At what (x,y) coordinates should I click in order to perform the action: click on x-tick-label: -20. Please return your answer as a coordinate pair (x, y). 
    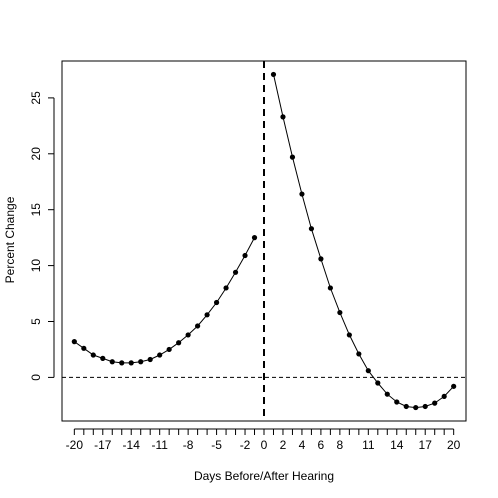
    Looking at the image, I should click on (75, 445).